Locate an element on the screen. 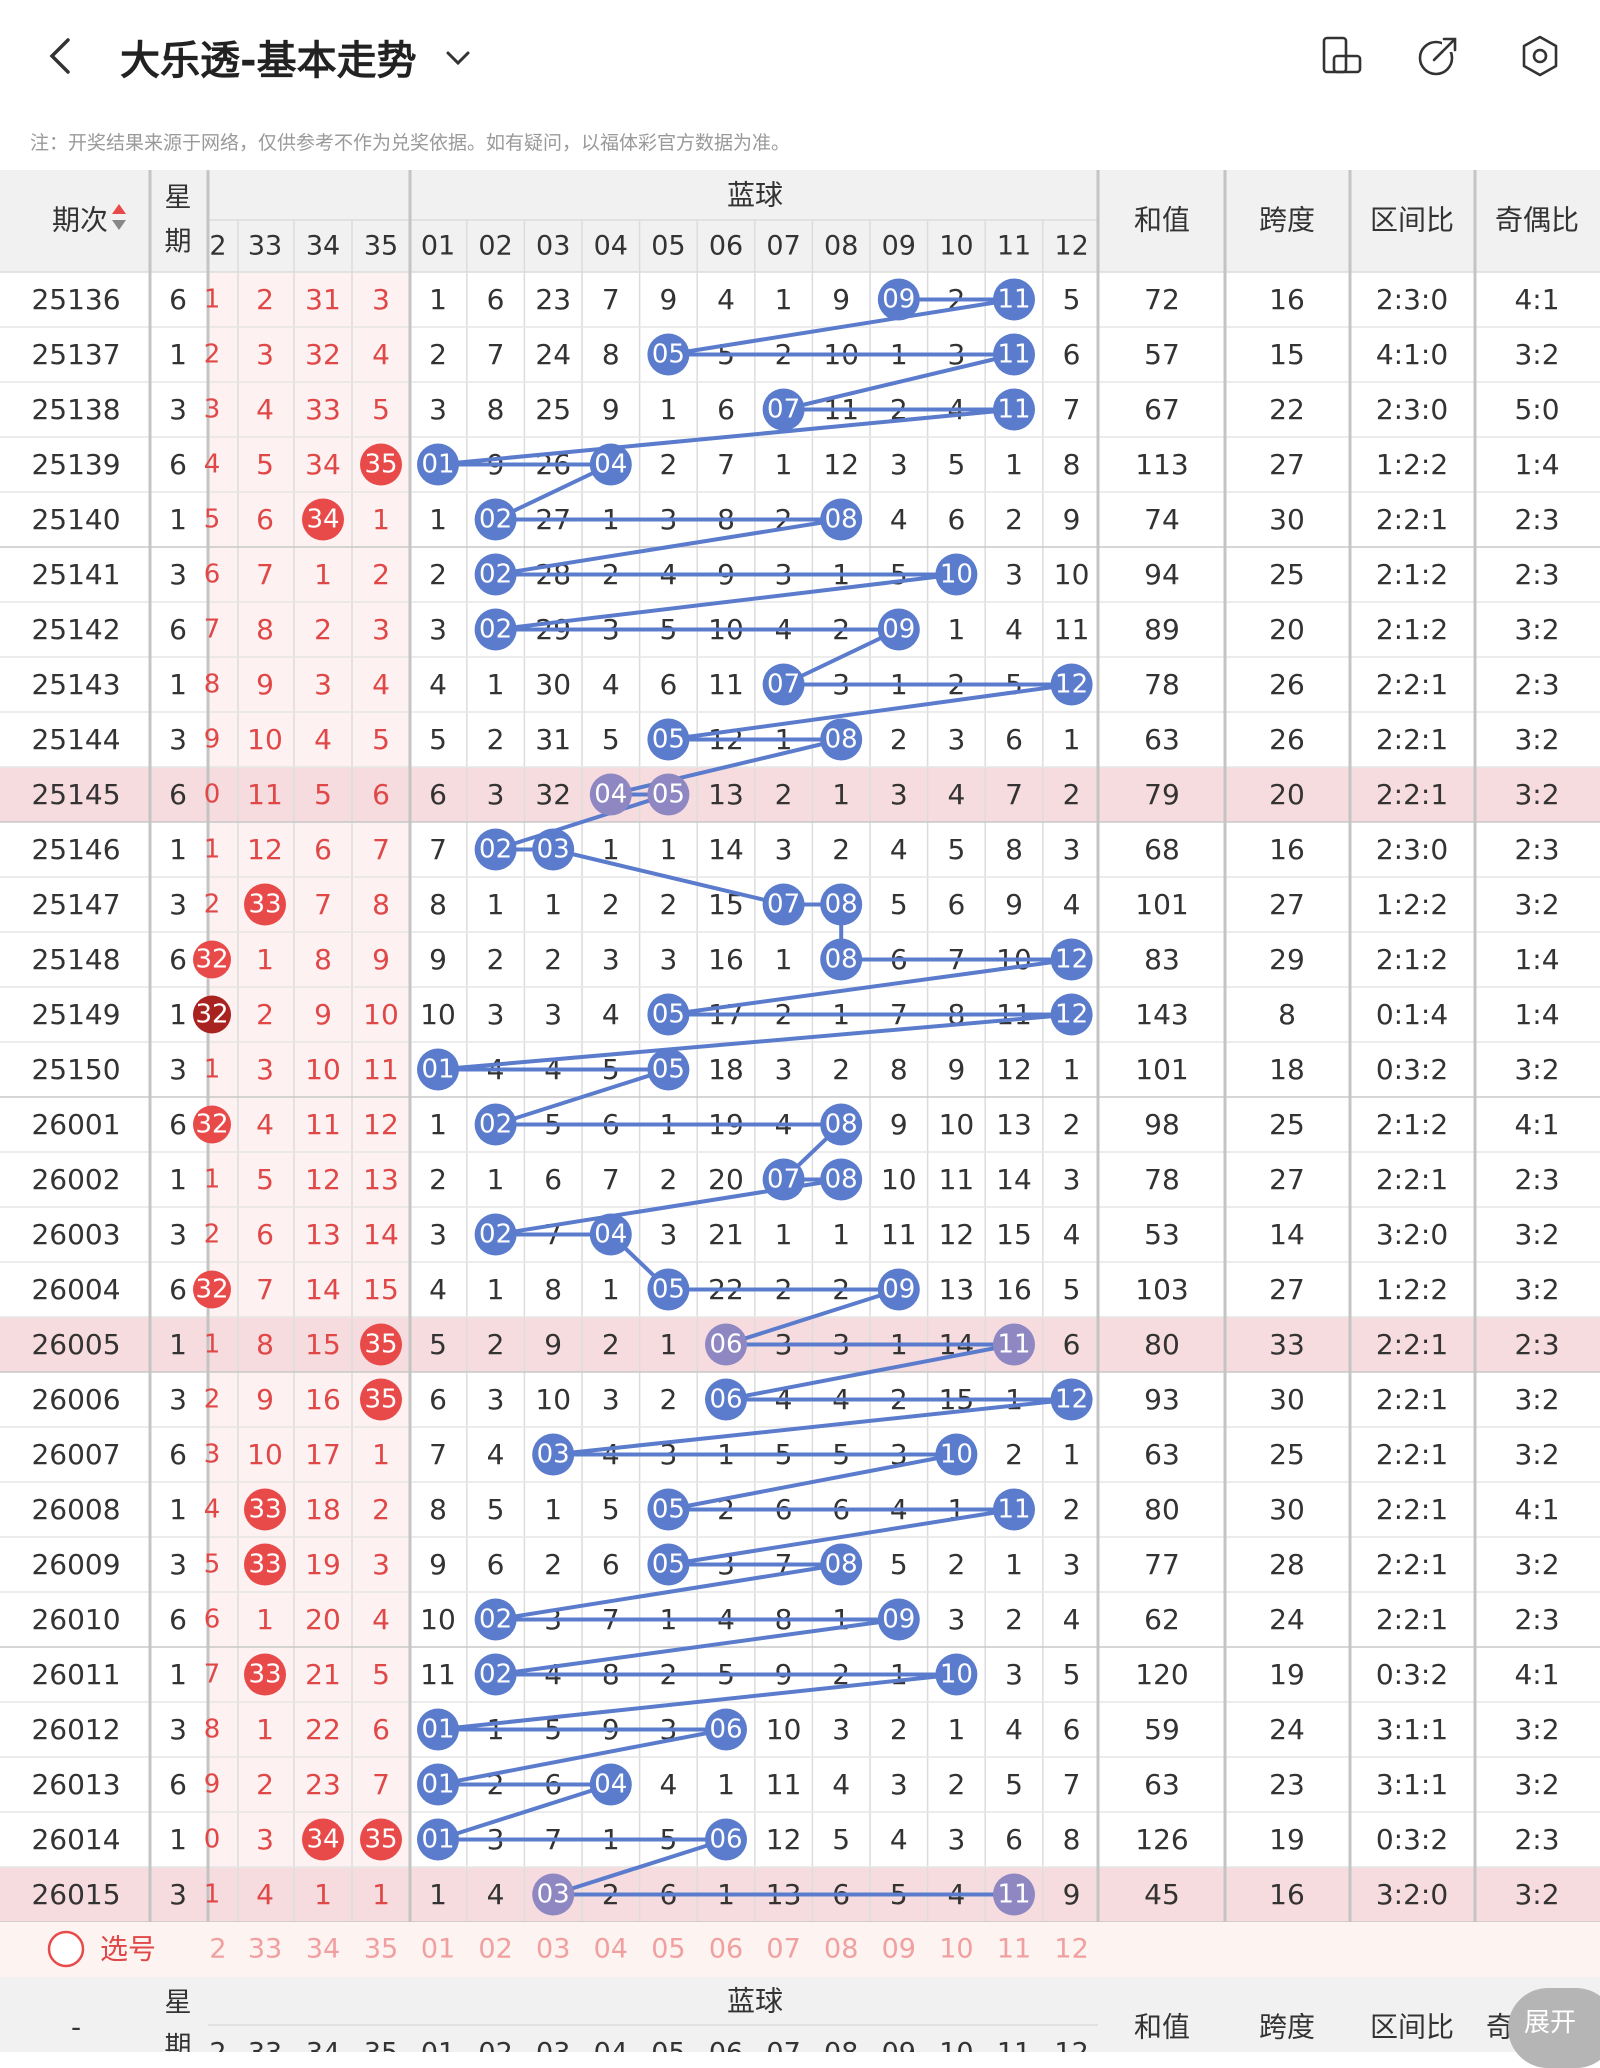 This screenshot has height=2068, width=1600. blue-ball-num: 05 is located at coordinates (668, 1015).